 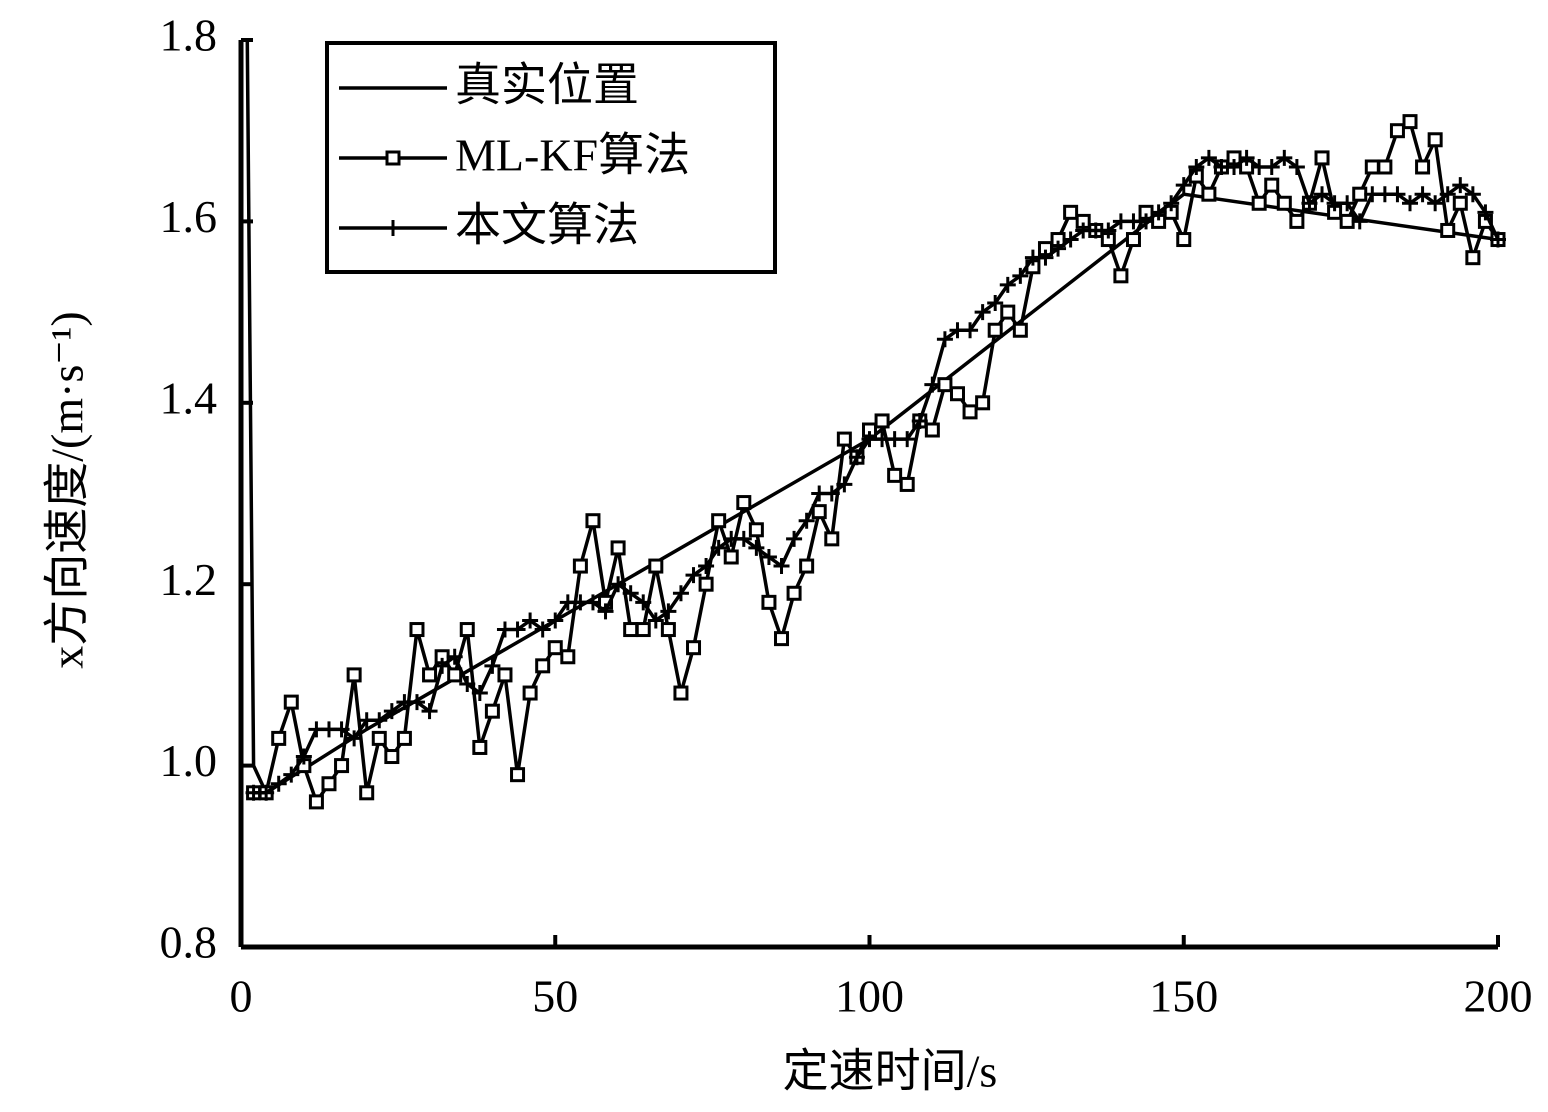 What do you see at coordinates (189, 397) in the screenshot?
I see `y-tick-label: 1.4` at bounding box center [189, 397].